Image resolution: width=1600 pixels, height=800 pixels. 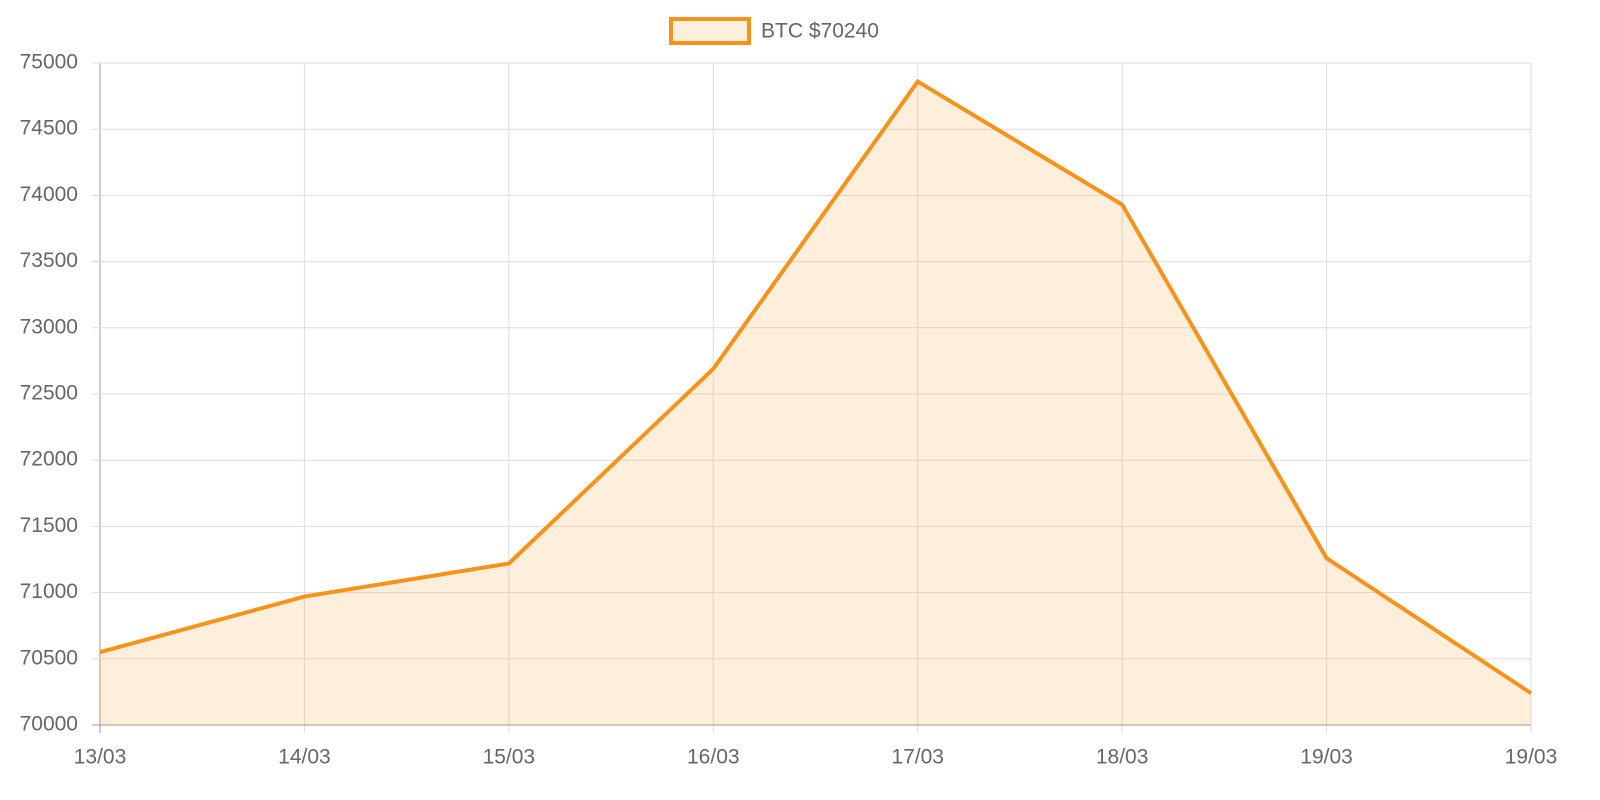 I want to click on x-tick-label: 17/03, so click(x=917, y=757).